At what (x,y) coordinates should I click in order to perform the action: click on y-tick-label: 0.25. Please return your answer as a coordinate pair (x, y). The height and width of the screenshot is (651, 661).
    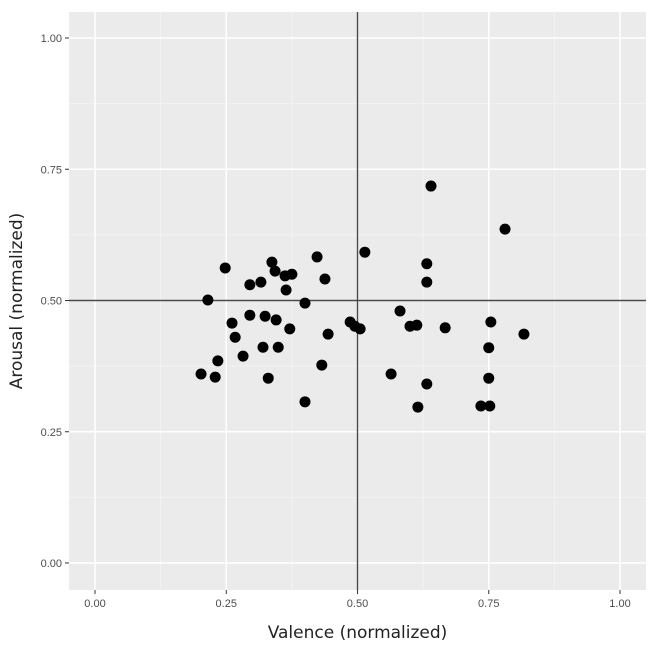
    Looking at the image, I should click on (51, 433).